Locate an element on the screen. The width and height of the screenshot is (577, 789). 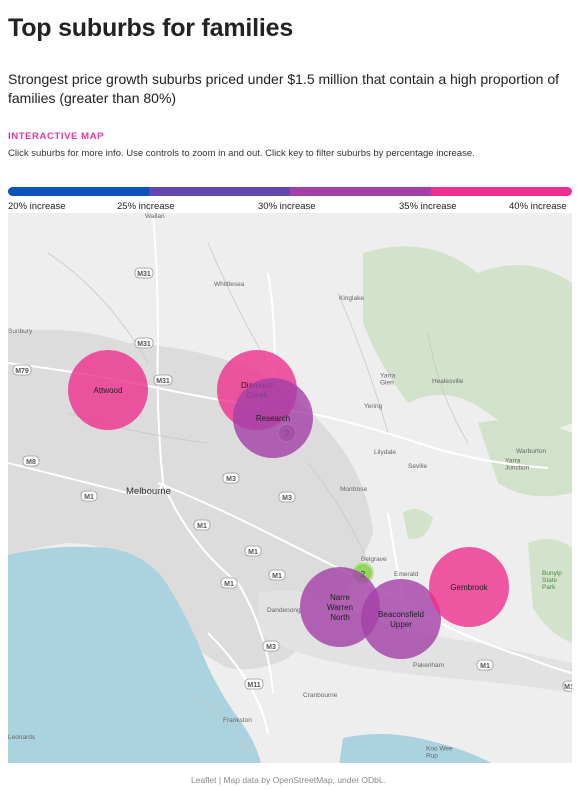
key-label-30: 30% increase is located at coordinates (287, 206).